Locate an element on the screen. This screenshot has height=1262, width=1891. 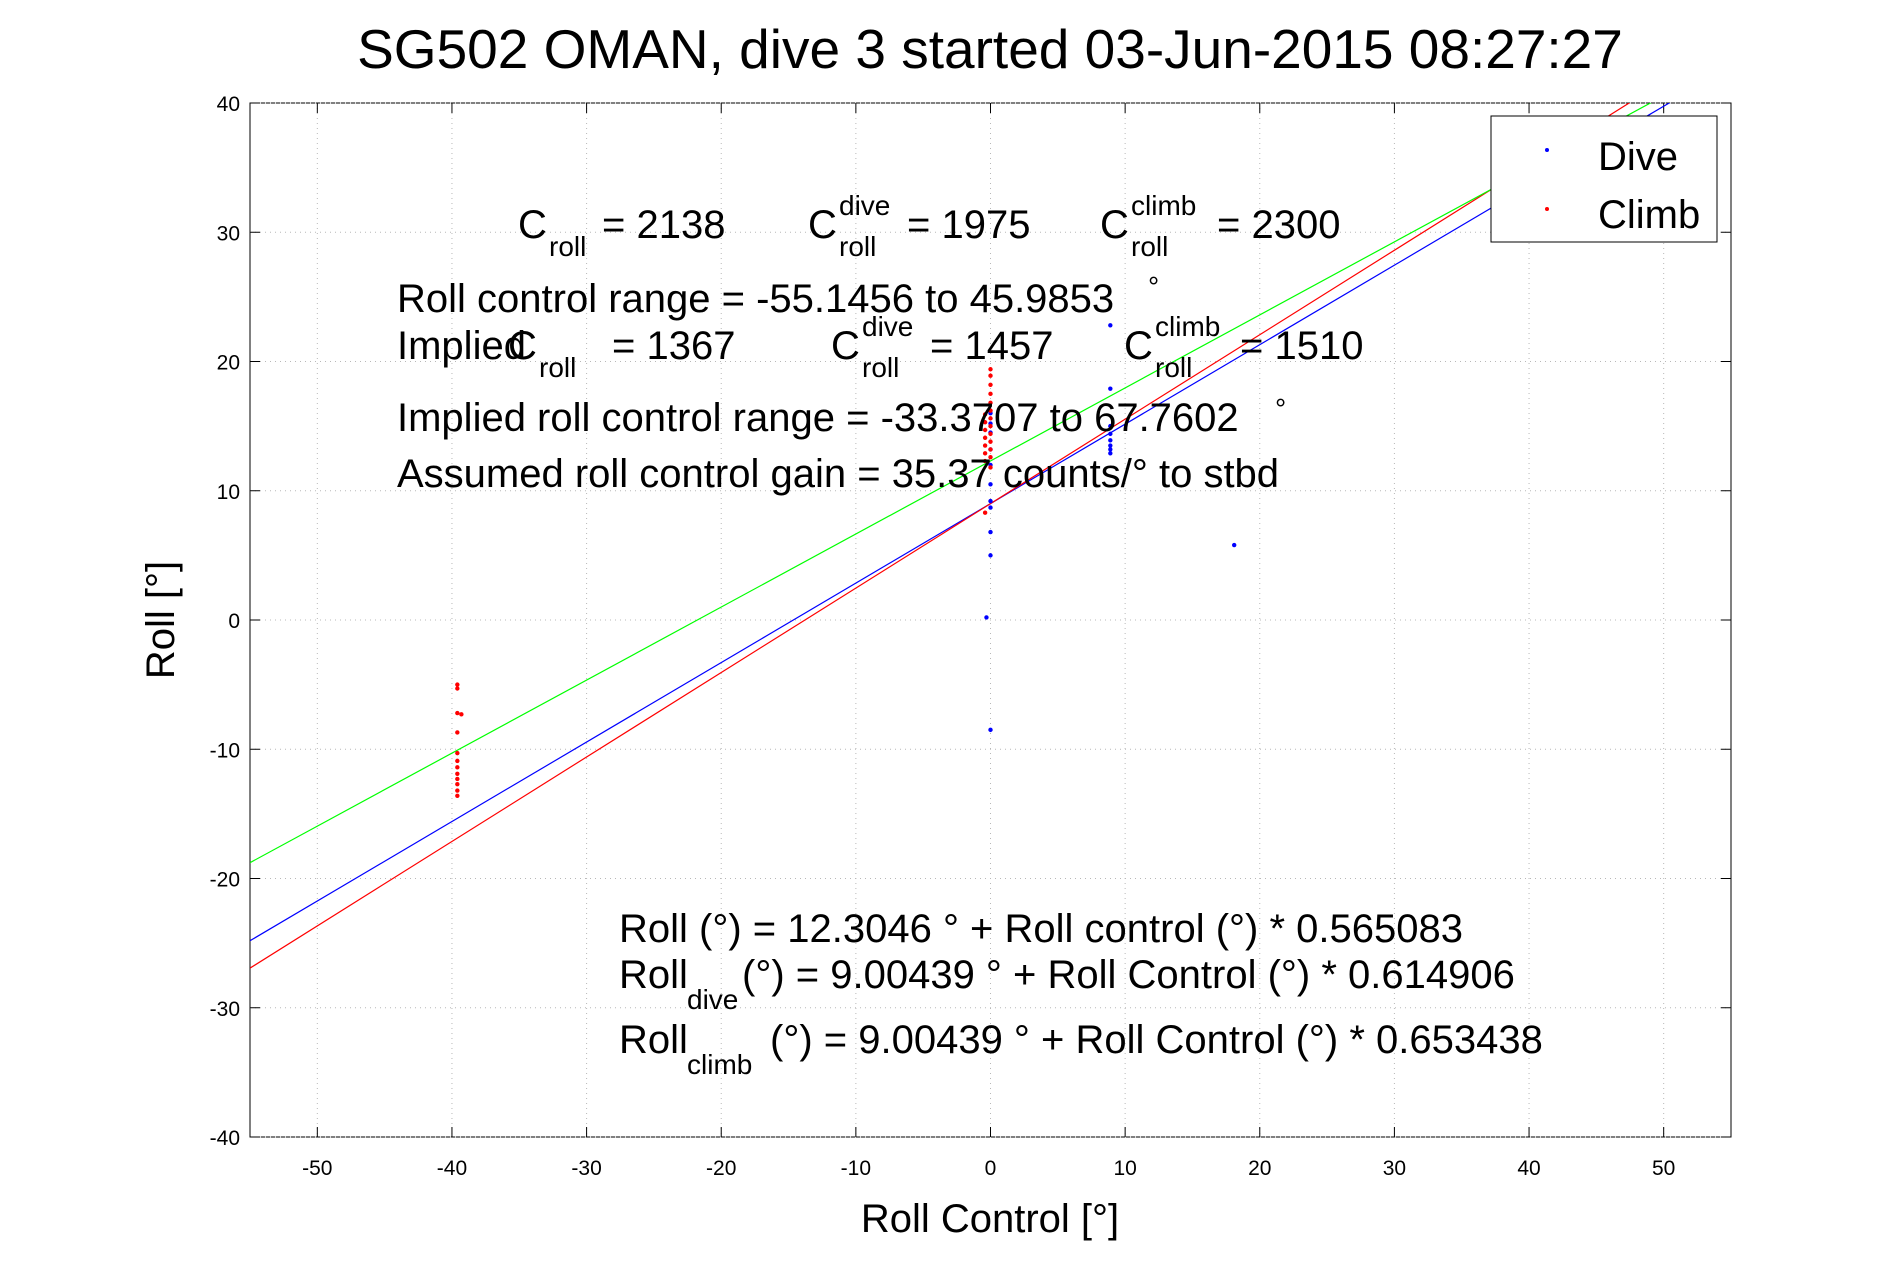
c-roll-climb-symbol: C is located at coordinates (1114, 225).